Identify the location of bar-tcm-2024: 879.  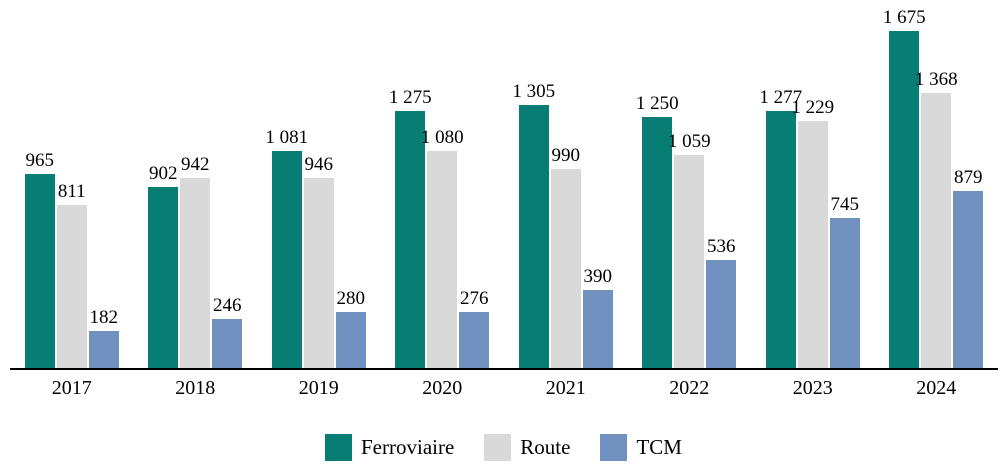
(968, 268).